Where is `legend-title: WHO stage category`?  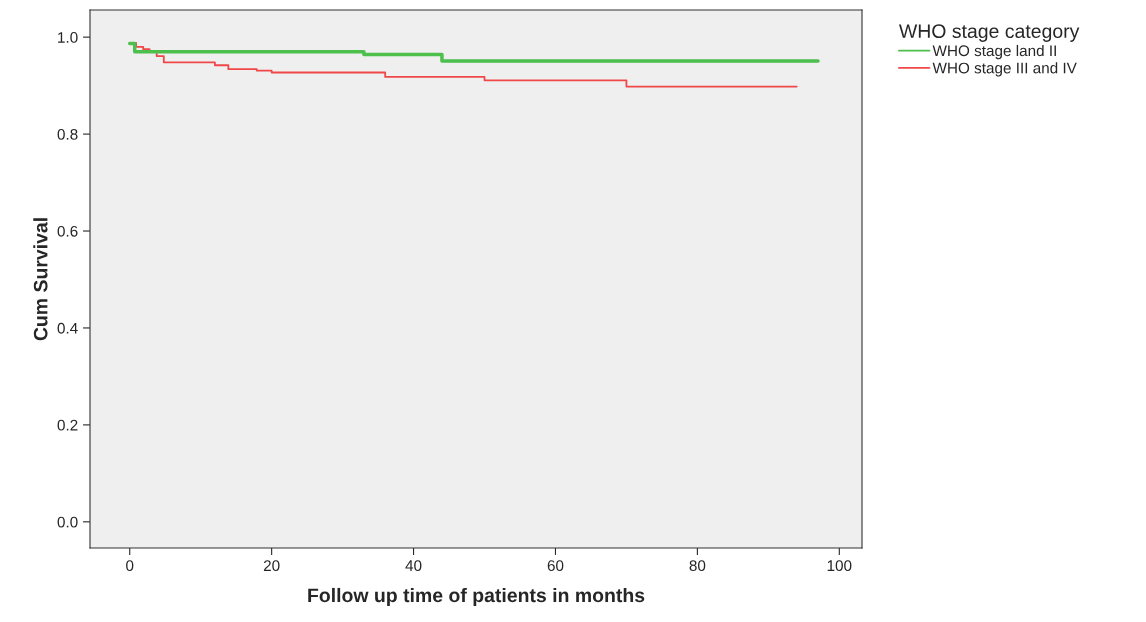
legend-title: WHO stage category is located at coordinates (989, 33).